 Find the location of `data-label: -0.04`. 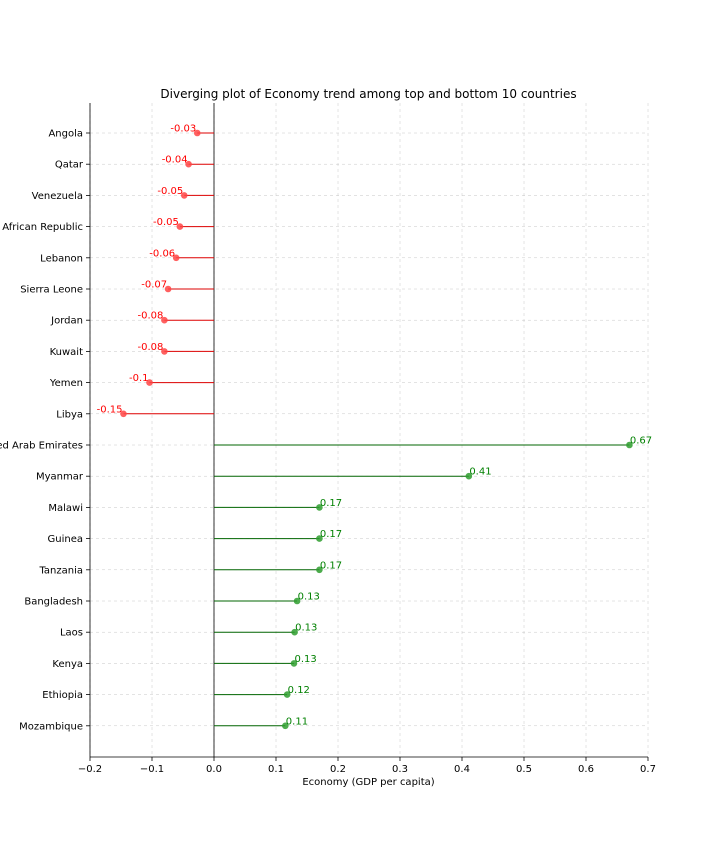

data-label: -0.04 is located at coordinates (175, 160).